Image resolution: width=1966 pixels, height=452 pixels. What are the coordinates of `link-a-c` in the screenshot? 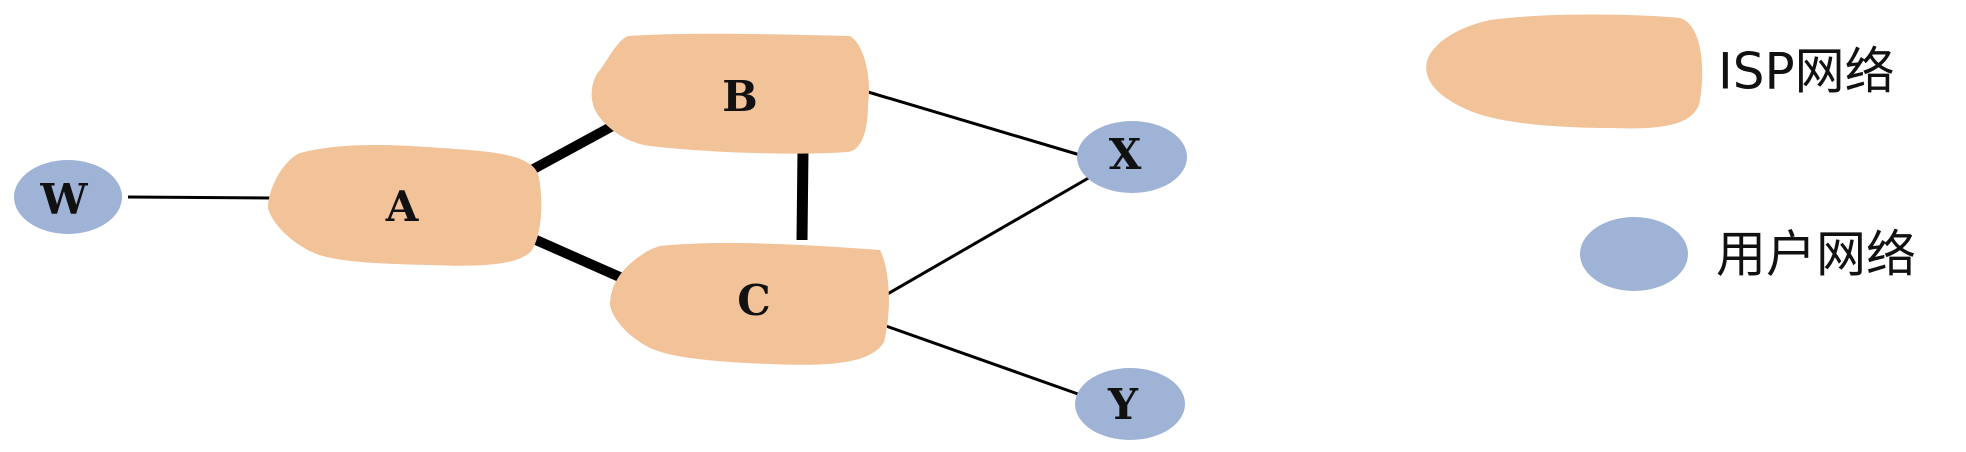 It's located at (579, 259).